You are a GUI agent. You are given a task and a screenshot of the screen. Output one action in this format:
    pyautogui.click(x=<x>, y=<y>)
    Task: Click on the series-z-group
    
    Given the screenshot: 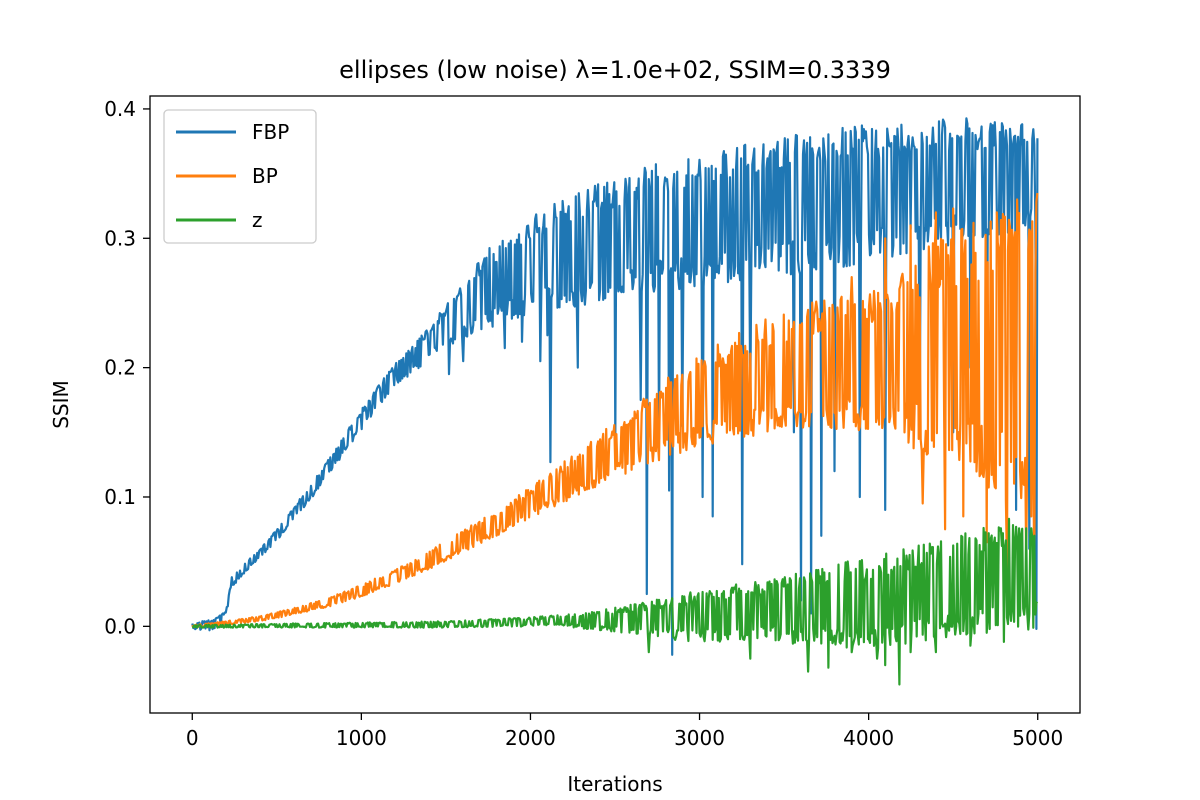 What is the action you would take?
    pyautogui.click(x=615, y=601)
    